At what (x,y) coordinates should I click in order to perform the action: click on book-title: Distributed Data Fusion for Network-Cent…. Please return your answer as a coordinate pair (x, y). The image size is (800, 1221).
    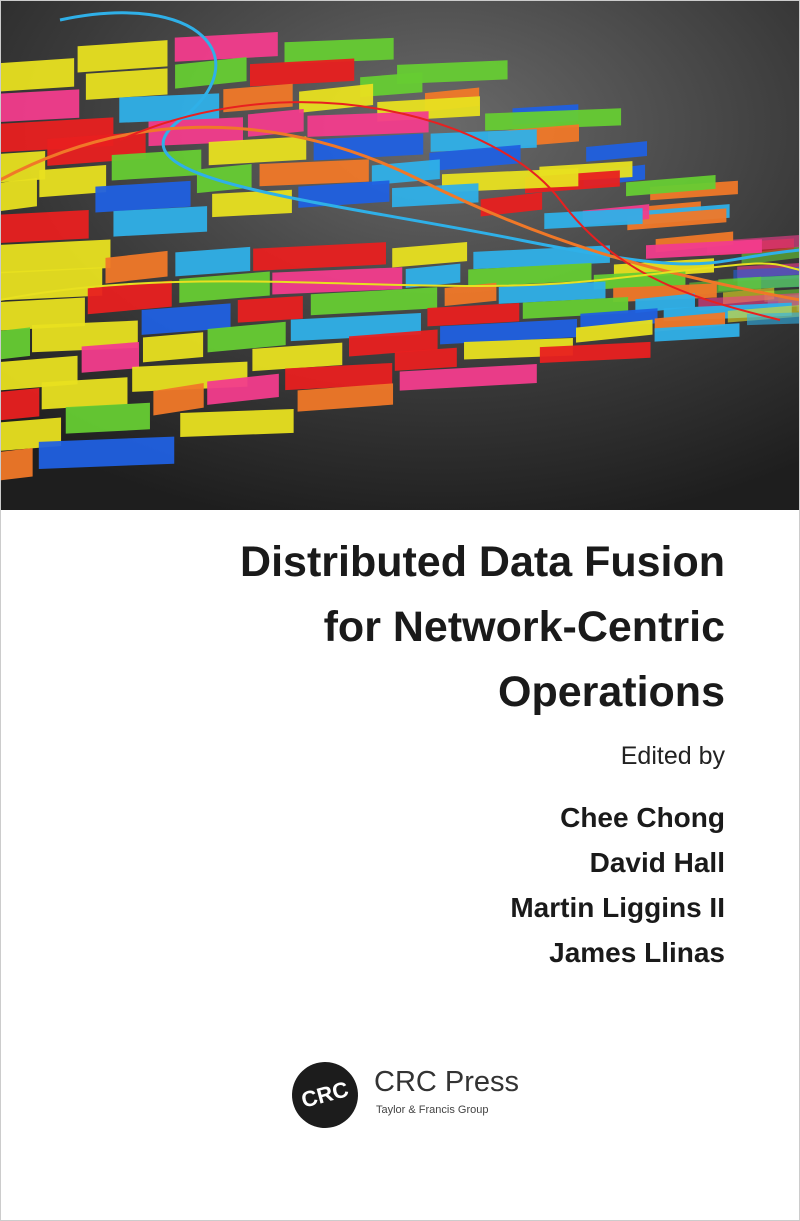
    Looking at the image, I should click on (482, 627).